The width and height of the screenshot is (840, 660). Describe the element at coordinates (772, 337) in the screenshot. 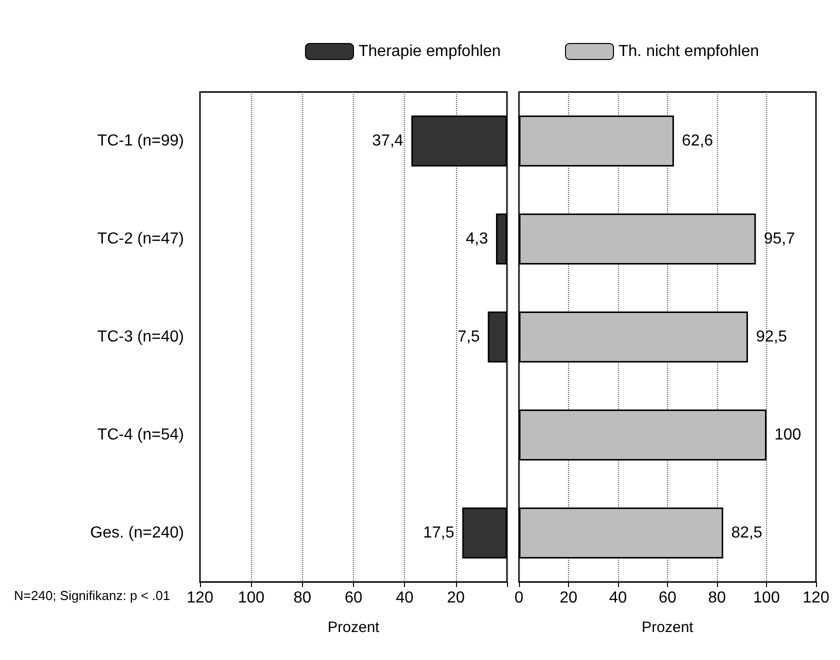

I see `data-label: 92,5` at that location.